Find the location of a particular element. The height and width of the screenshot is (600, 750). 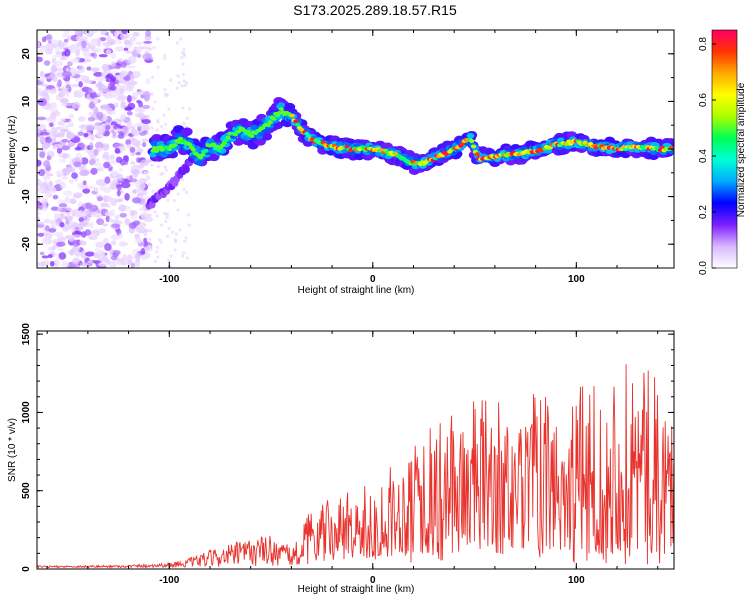

spectrogram-y-axis-label: Frequency (Hz) is located at coordinates (12, 150).